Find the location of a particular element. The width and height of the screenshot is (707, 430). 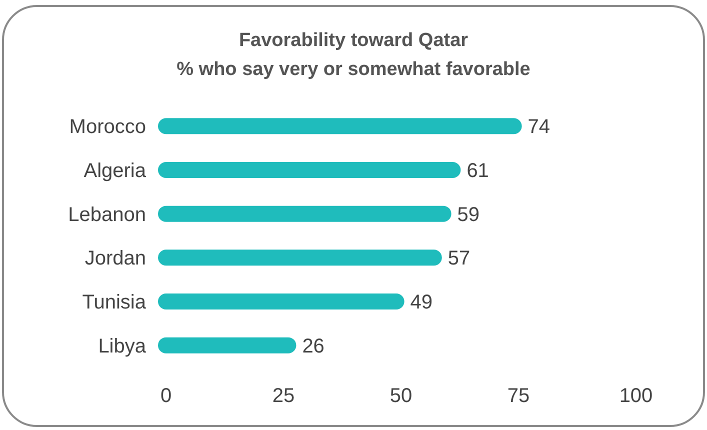

data-label: 49 is located at coordinates (421, 302).